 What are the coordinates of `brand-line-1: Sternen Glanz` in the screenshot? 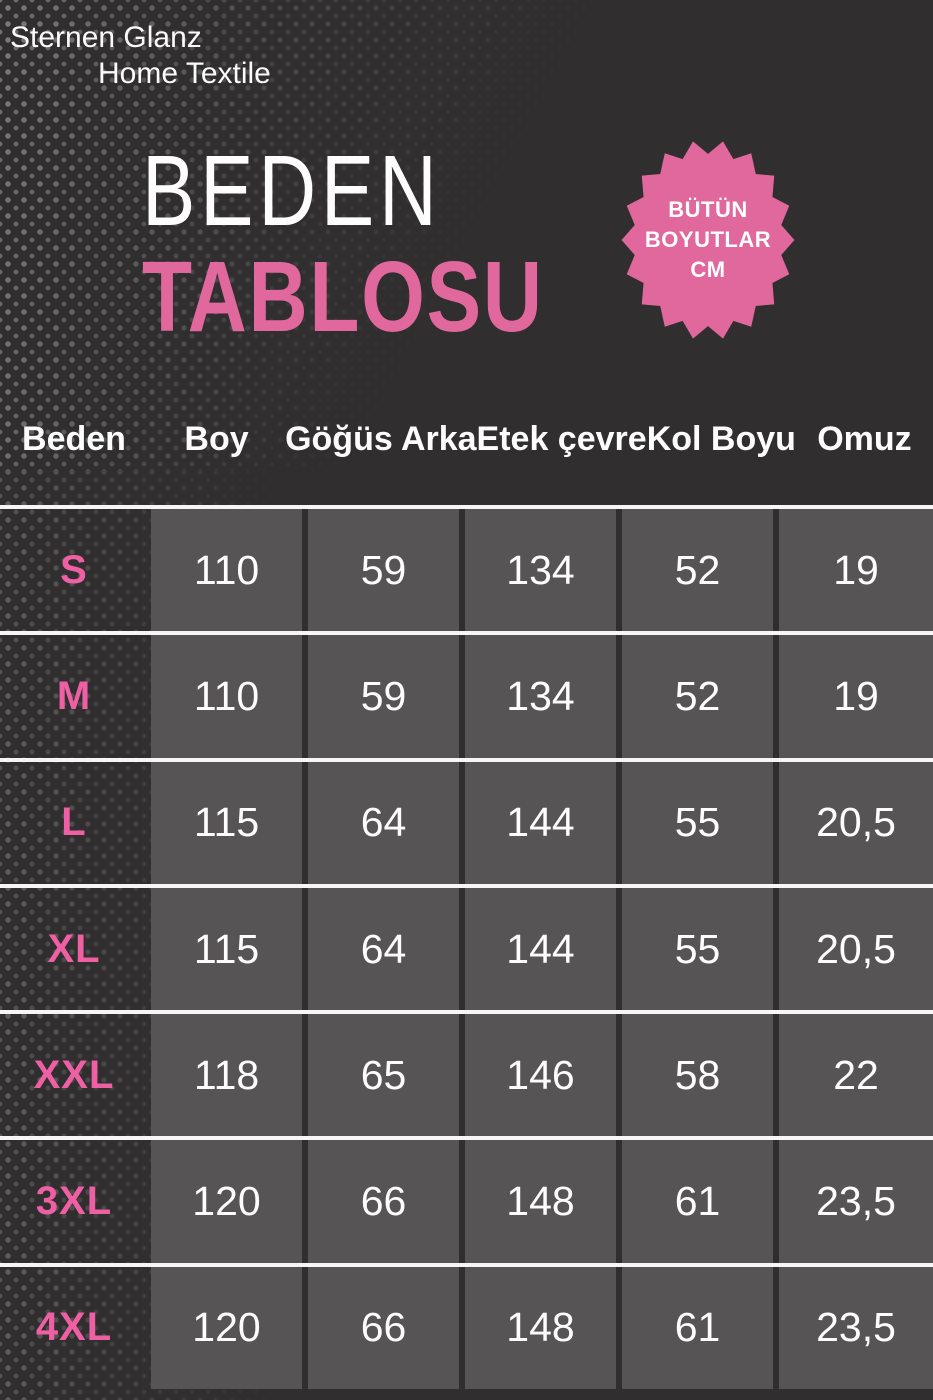 It's located at (106, 37).